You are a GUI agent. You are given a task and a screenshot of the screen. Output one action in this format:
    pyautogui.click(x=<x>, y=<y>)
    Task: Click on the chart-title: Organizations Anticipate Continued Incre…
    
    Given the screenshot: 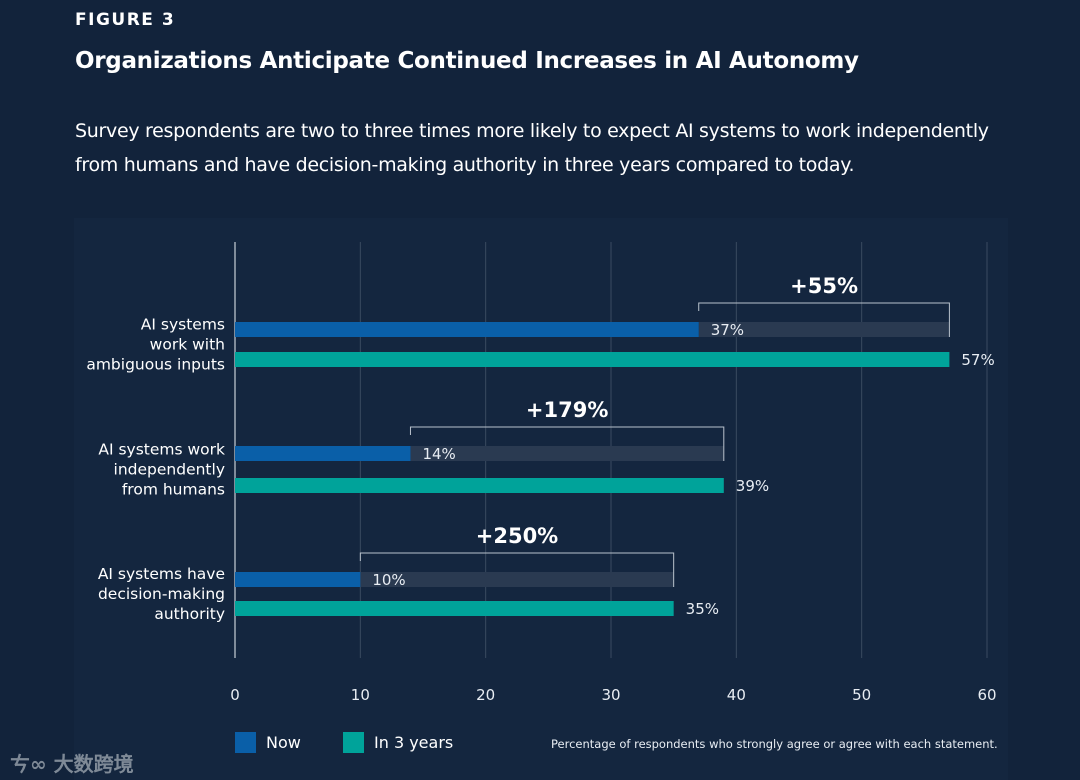 What is the action you would take?
    pyautogui.click(x=467, y=61)
    